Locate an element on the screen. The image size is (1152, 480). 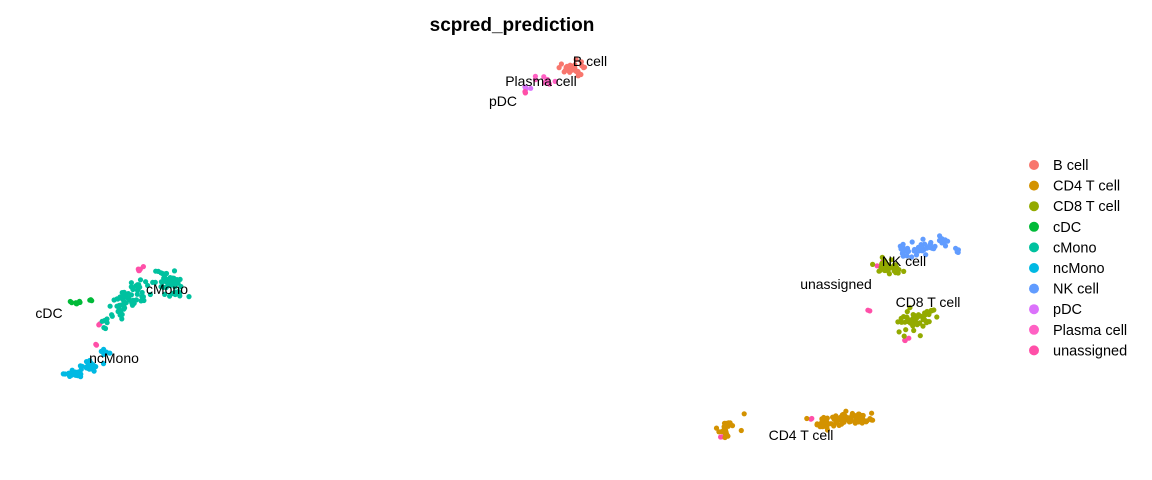
legend-label-cd8-t-cell: CD8 T cell is located at coordinates (1086, 207).